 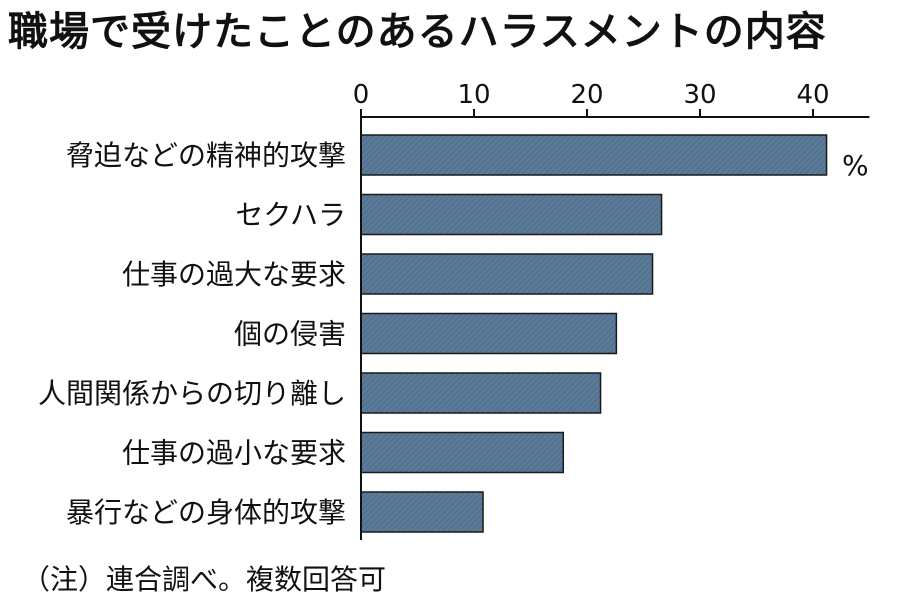 I want to click on category-label-3: 個の侵害, so click(x=290, y=334).